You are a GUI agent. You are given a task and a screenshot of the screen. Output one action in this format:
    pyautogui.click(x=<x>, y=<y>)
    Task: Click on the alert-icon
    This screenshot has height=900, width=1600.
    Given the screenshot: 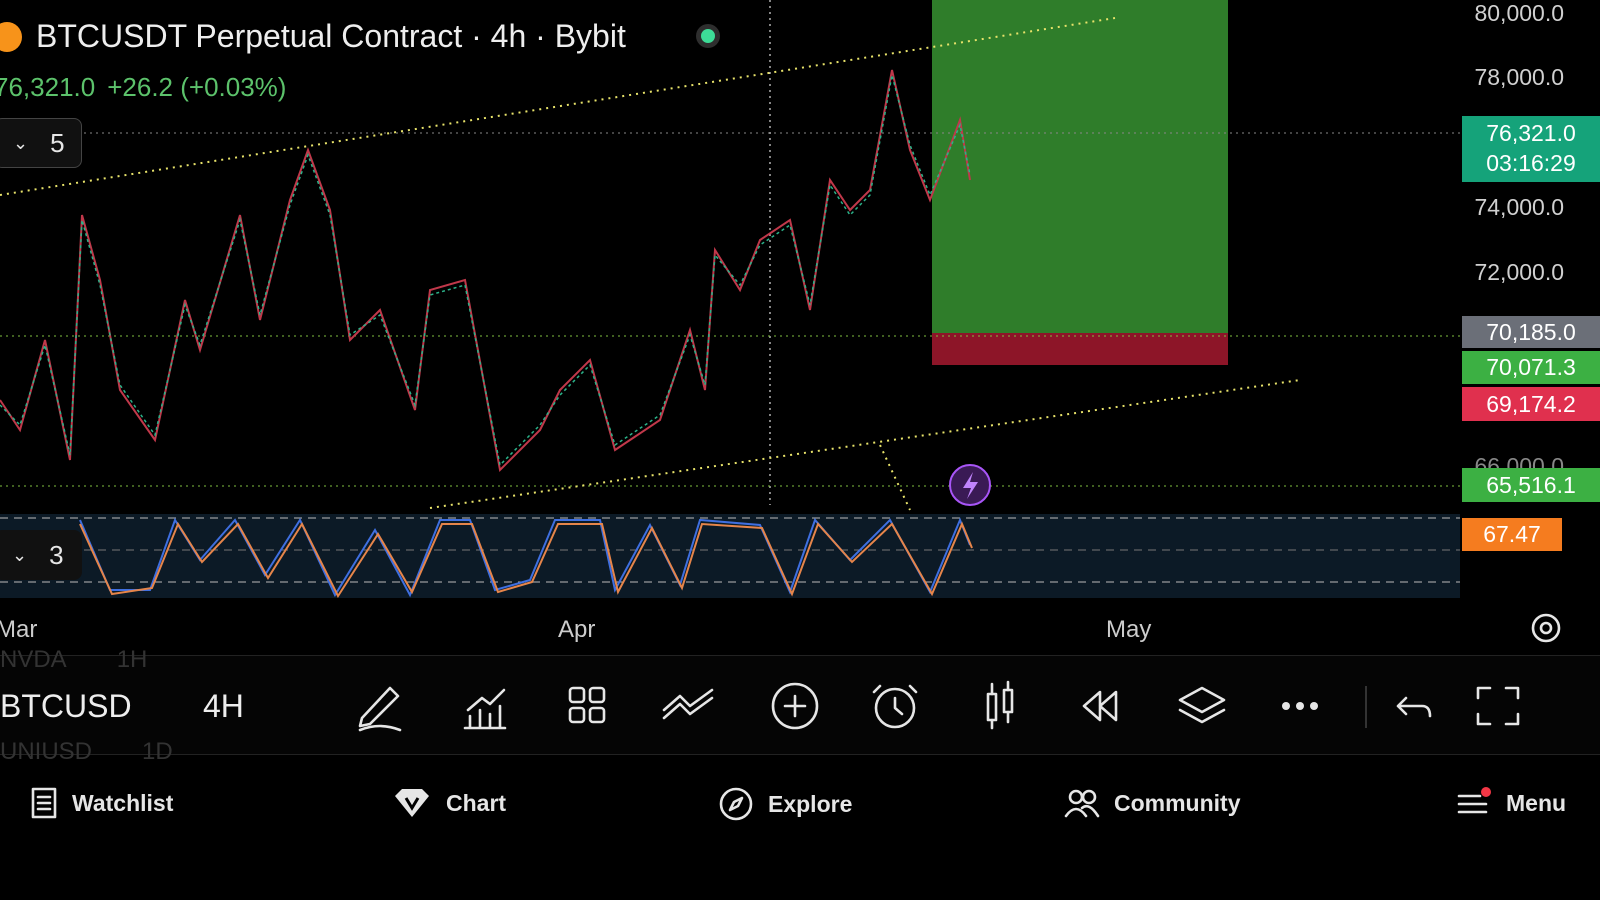 What is the action you would take?
    pyautogui.click(x=895, y=706)
    